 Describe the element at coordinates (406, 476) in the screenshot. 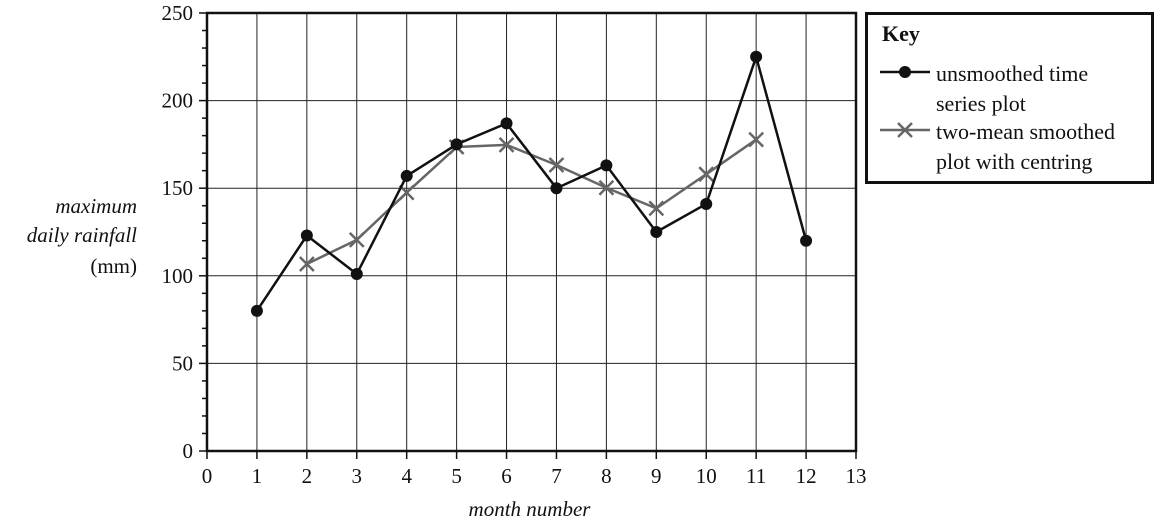

I see `x-tick-label: 4` at that location.